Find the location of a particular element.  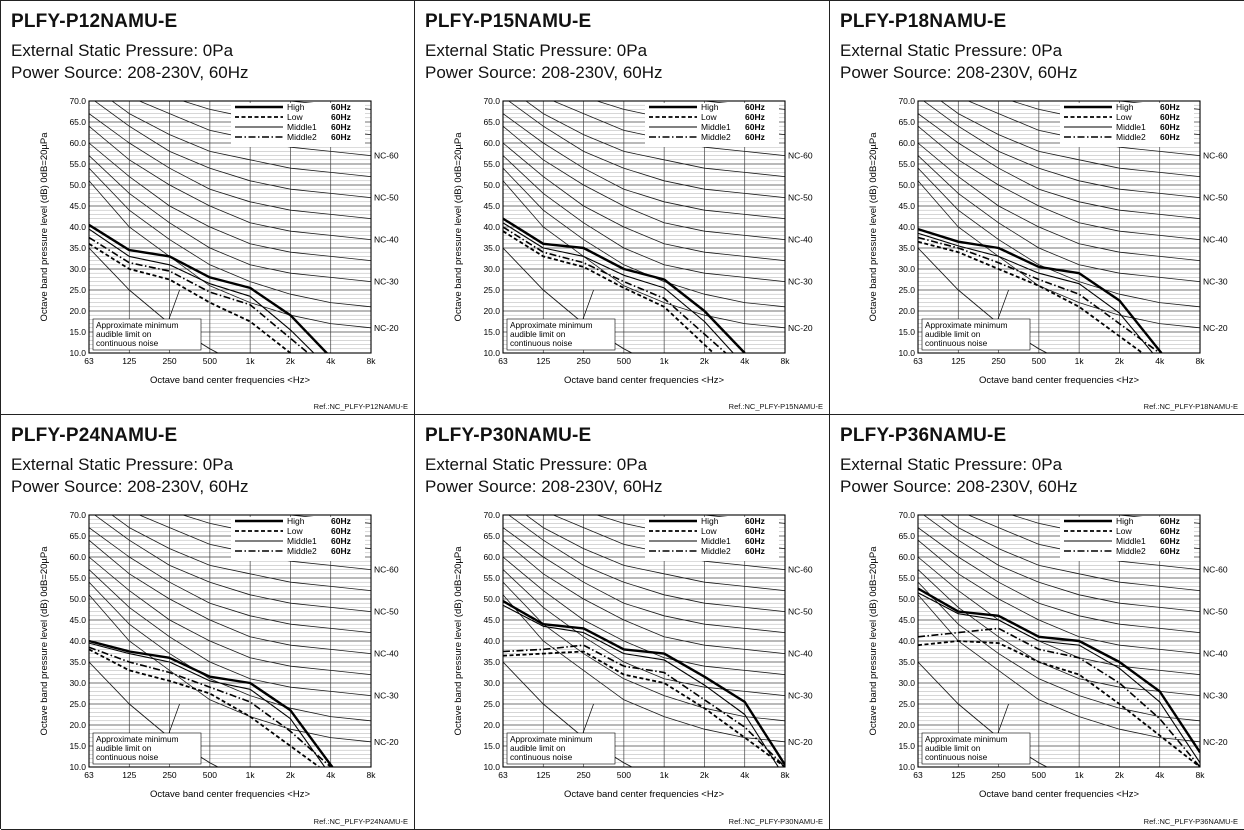

annotation-line: continuous noise is located at coordinates (956, 757).